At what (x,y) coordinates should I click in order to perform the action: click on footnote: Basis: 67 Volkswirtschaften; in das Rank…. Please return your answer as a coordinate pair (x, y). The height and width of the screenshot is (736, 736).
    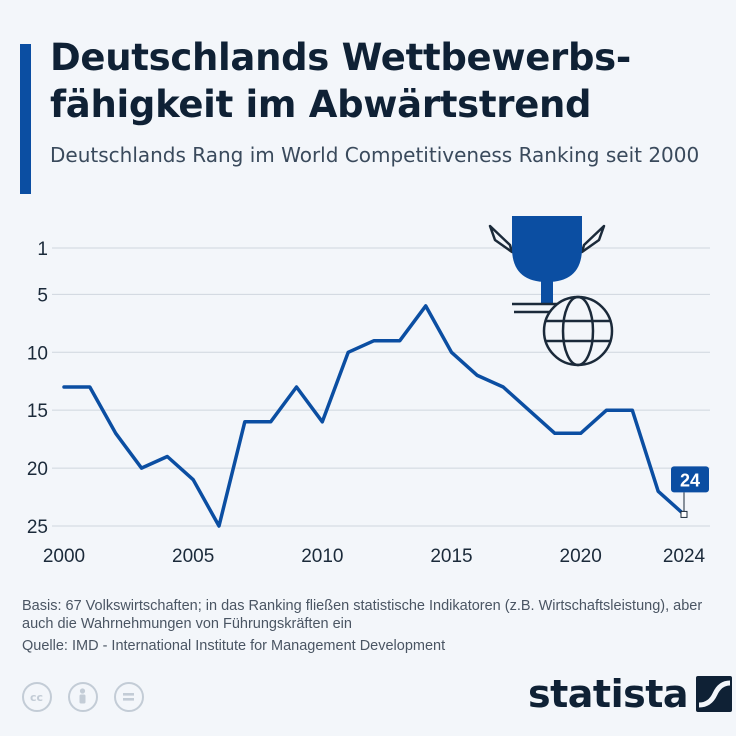
    Looking at the image, I should click on (362, 615).